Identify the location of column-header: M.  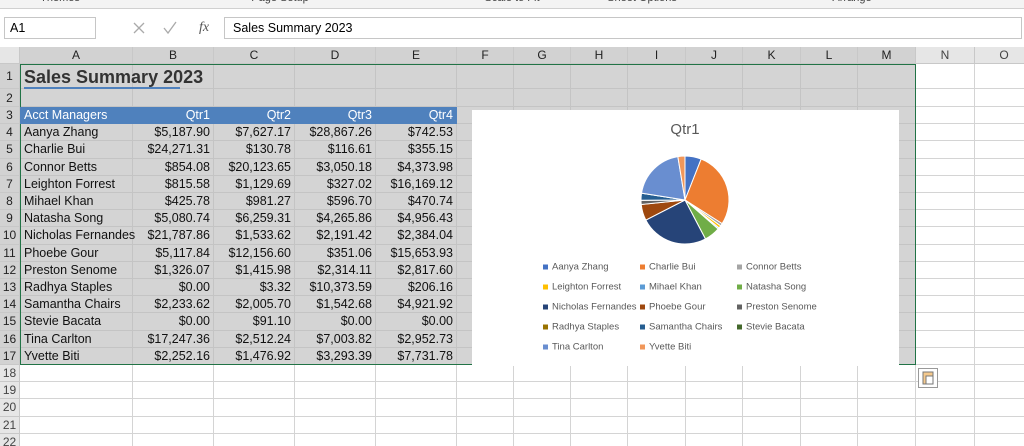
(887, 55).